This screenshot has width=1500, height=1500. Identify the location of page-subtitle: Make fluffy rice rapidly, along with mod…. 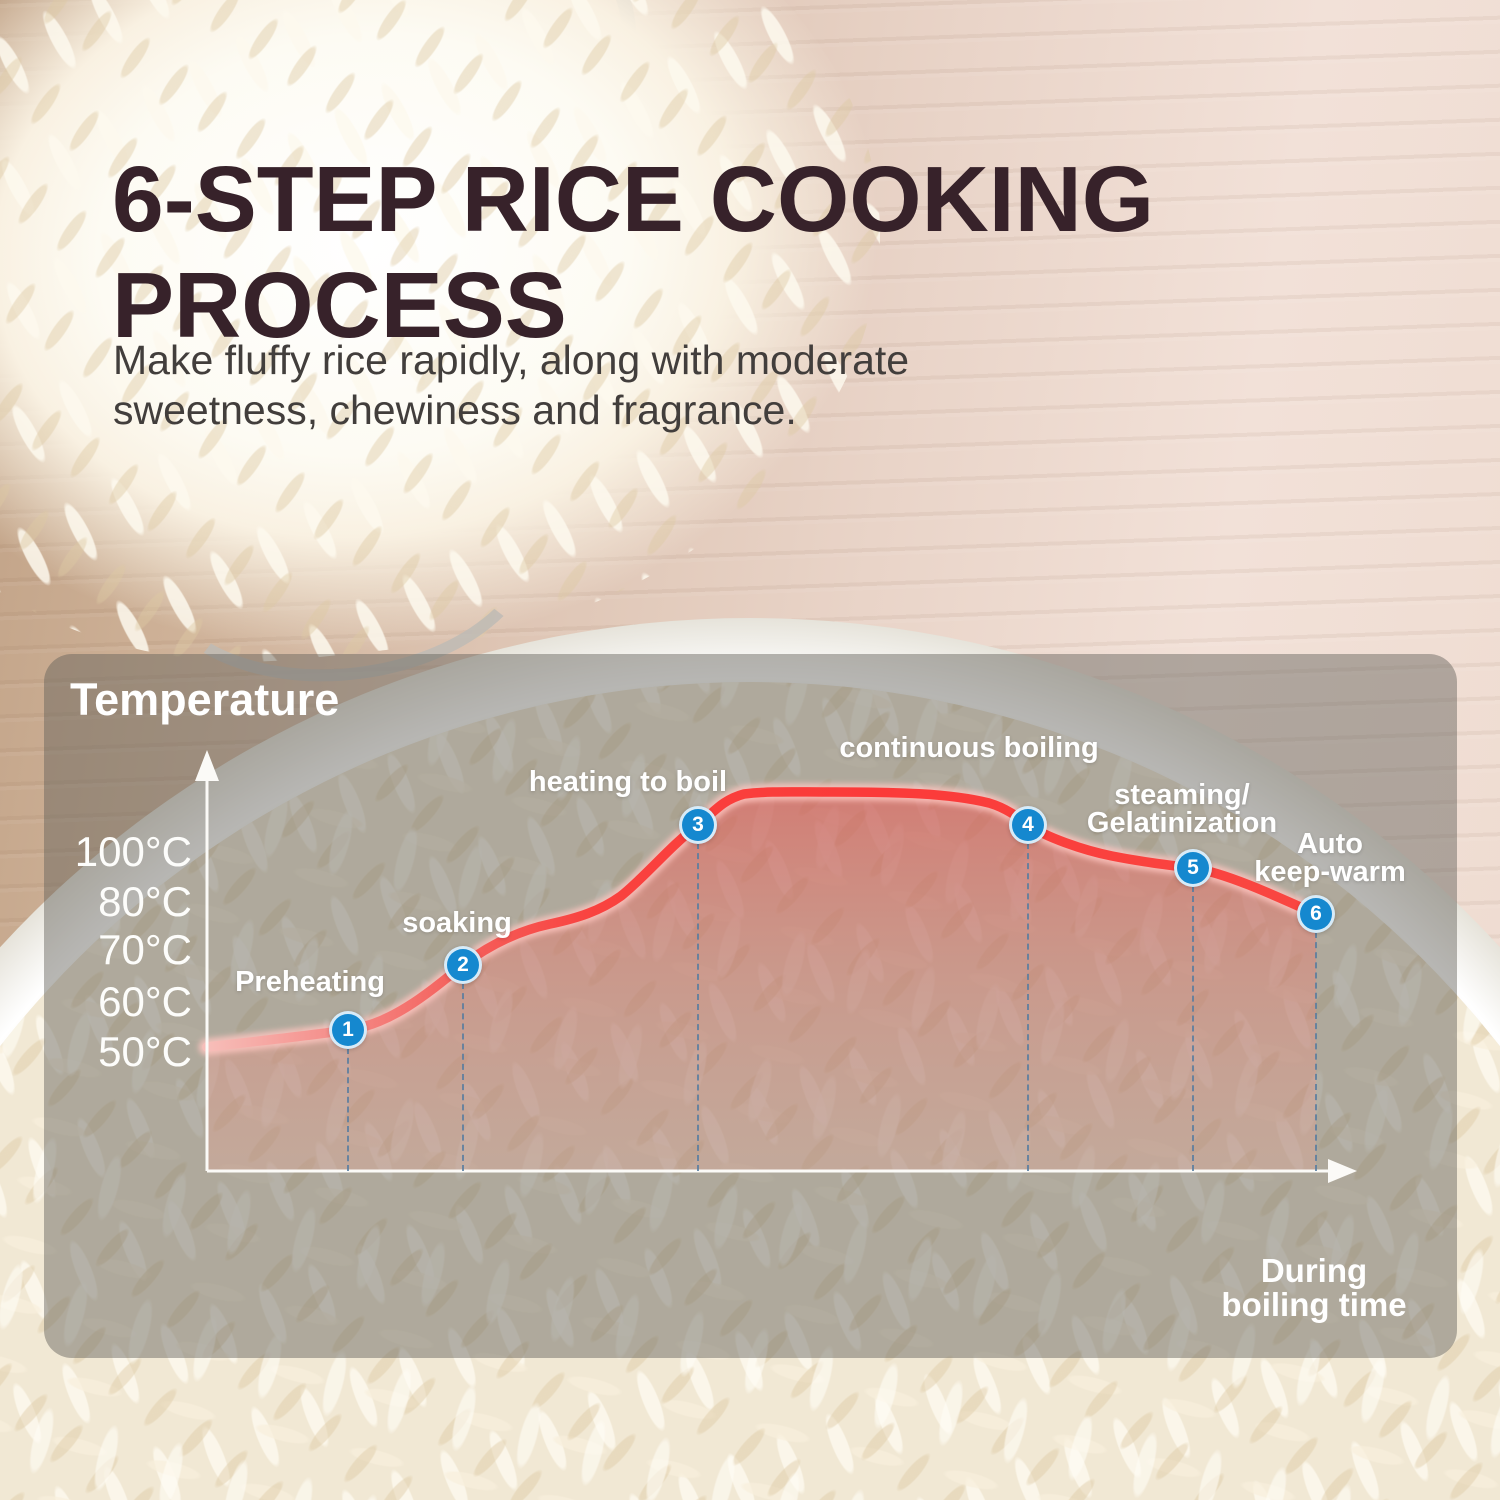
(511, 385).